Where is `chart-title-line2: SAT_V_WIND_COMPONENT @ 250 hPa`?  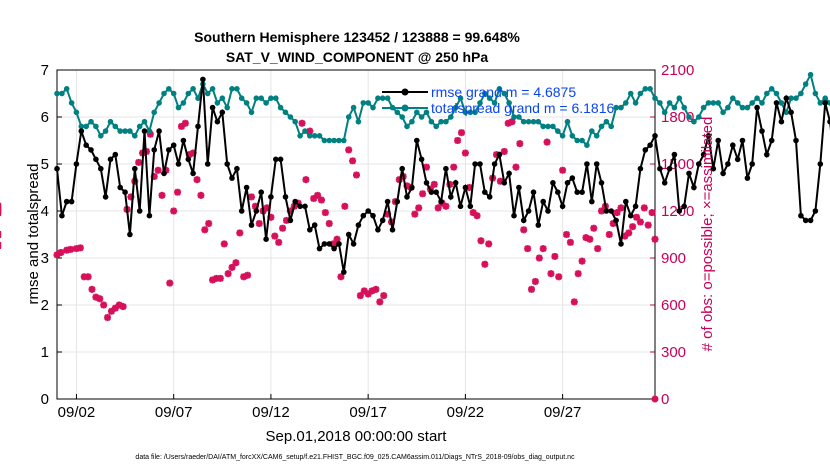 chart-title-line2: SAT_V_WIND_COMPONENT @ 250 hPa is located at coordinates (357, 57).